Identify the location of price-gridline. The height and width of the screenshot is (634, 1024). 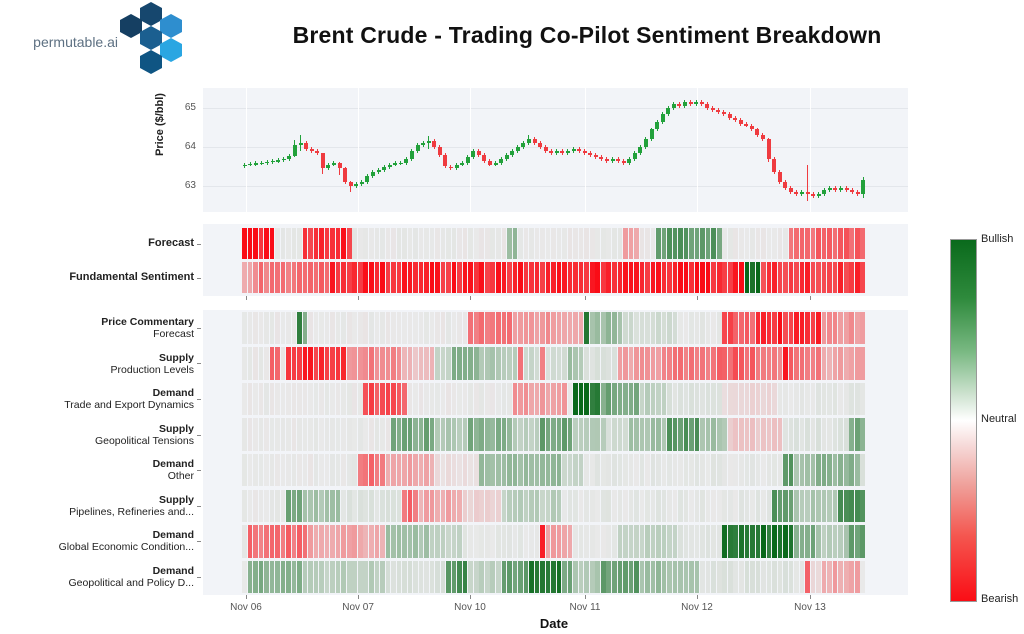
(585, 150).